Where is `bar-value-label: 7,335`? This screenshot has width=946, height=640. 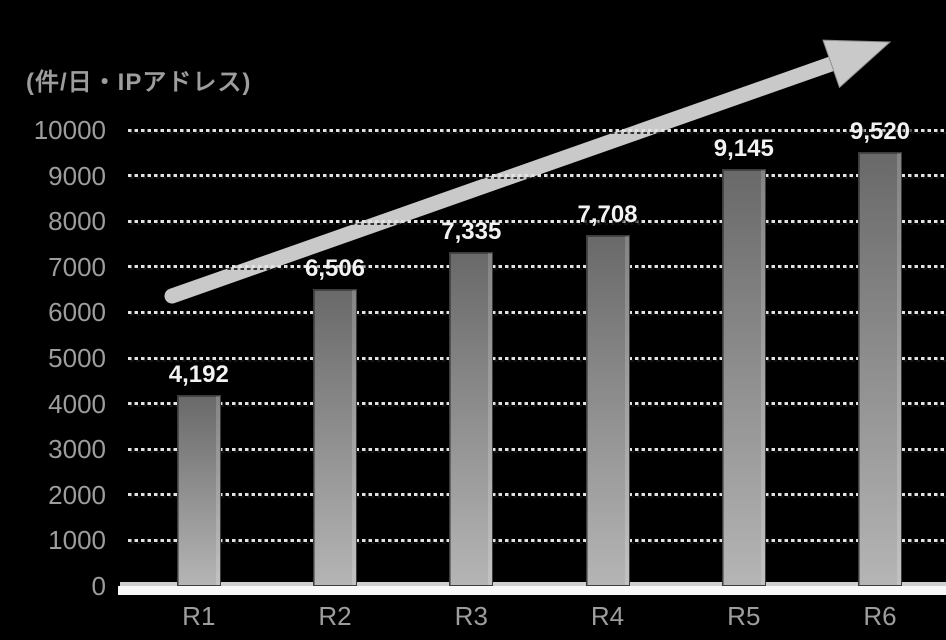
bar-value-label: 7,335 is located at coordinates (471, 231).